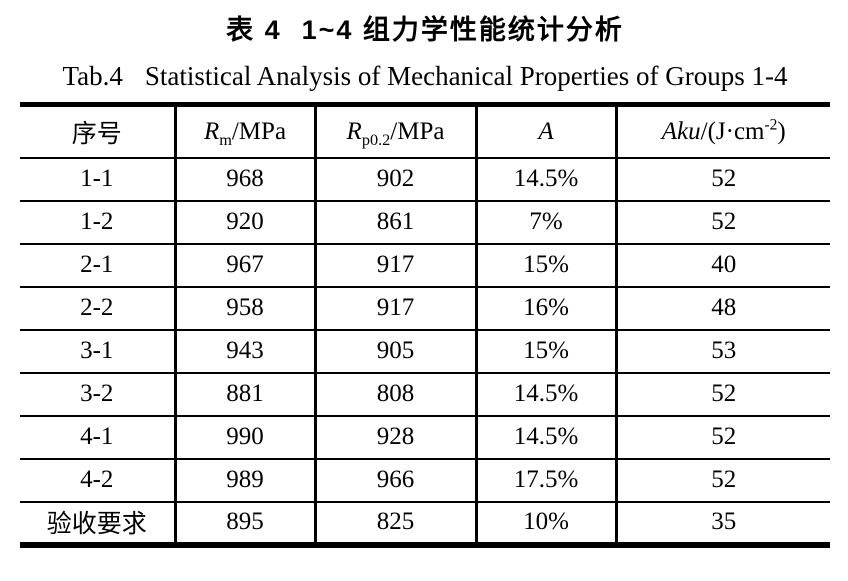 The height and width of the screenshot is (581, 848). I want to click on cell-rm: 989, so click(244, 480).